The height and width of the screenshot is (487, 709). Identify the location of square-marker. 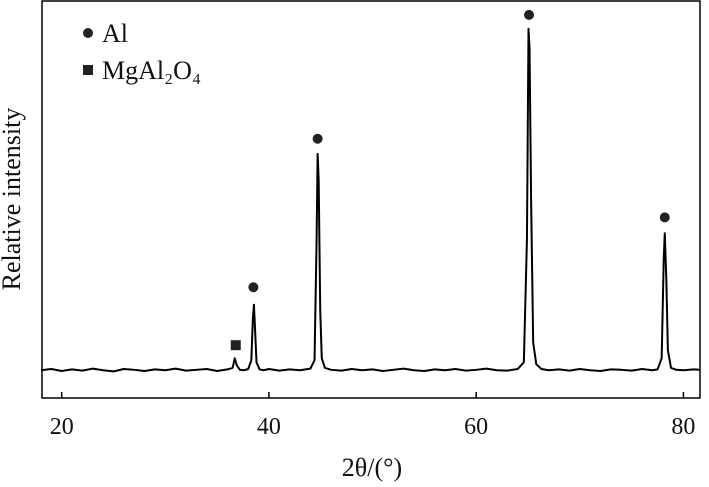
(235, 345).